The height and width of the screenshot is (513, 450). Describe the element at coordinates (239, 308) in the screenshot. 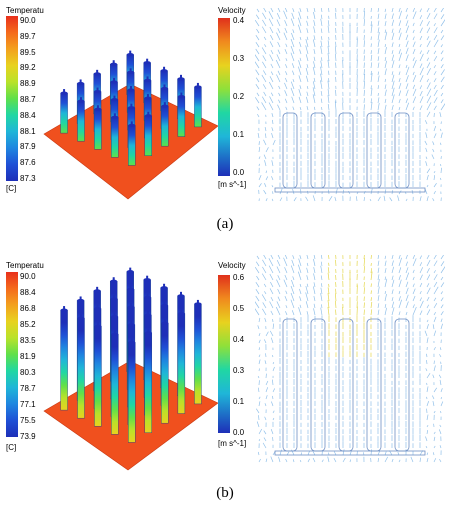

I see `velocity-tick-label: 0.5` at that location.